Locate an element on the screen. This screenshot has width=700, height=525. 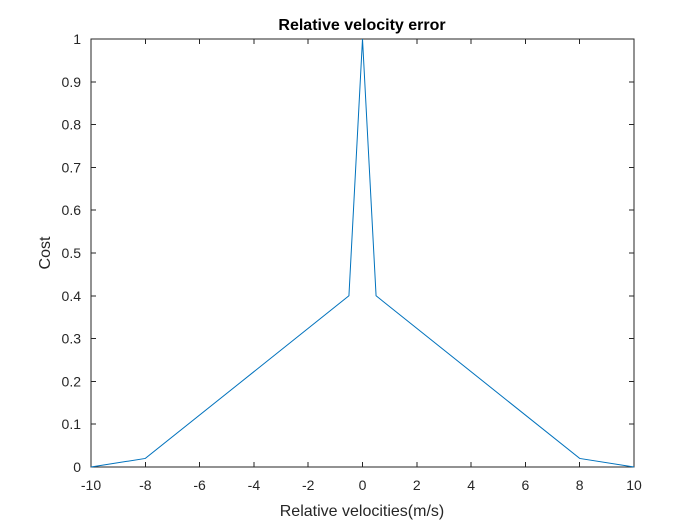
x-tick-label: 8 is located at coordinates (580, 485).